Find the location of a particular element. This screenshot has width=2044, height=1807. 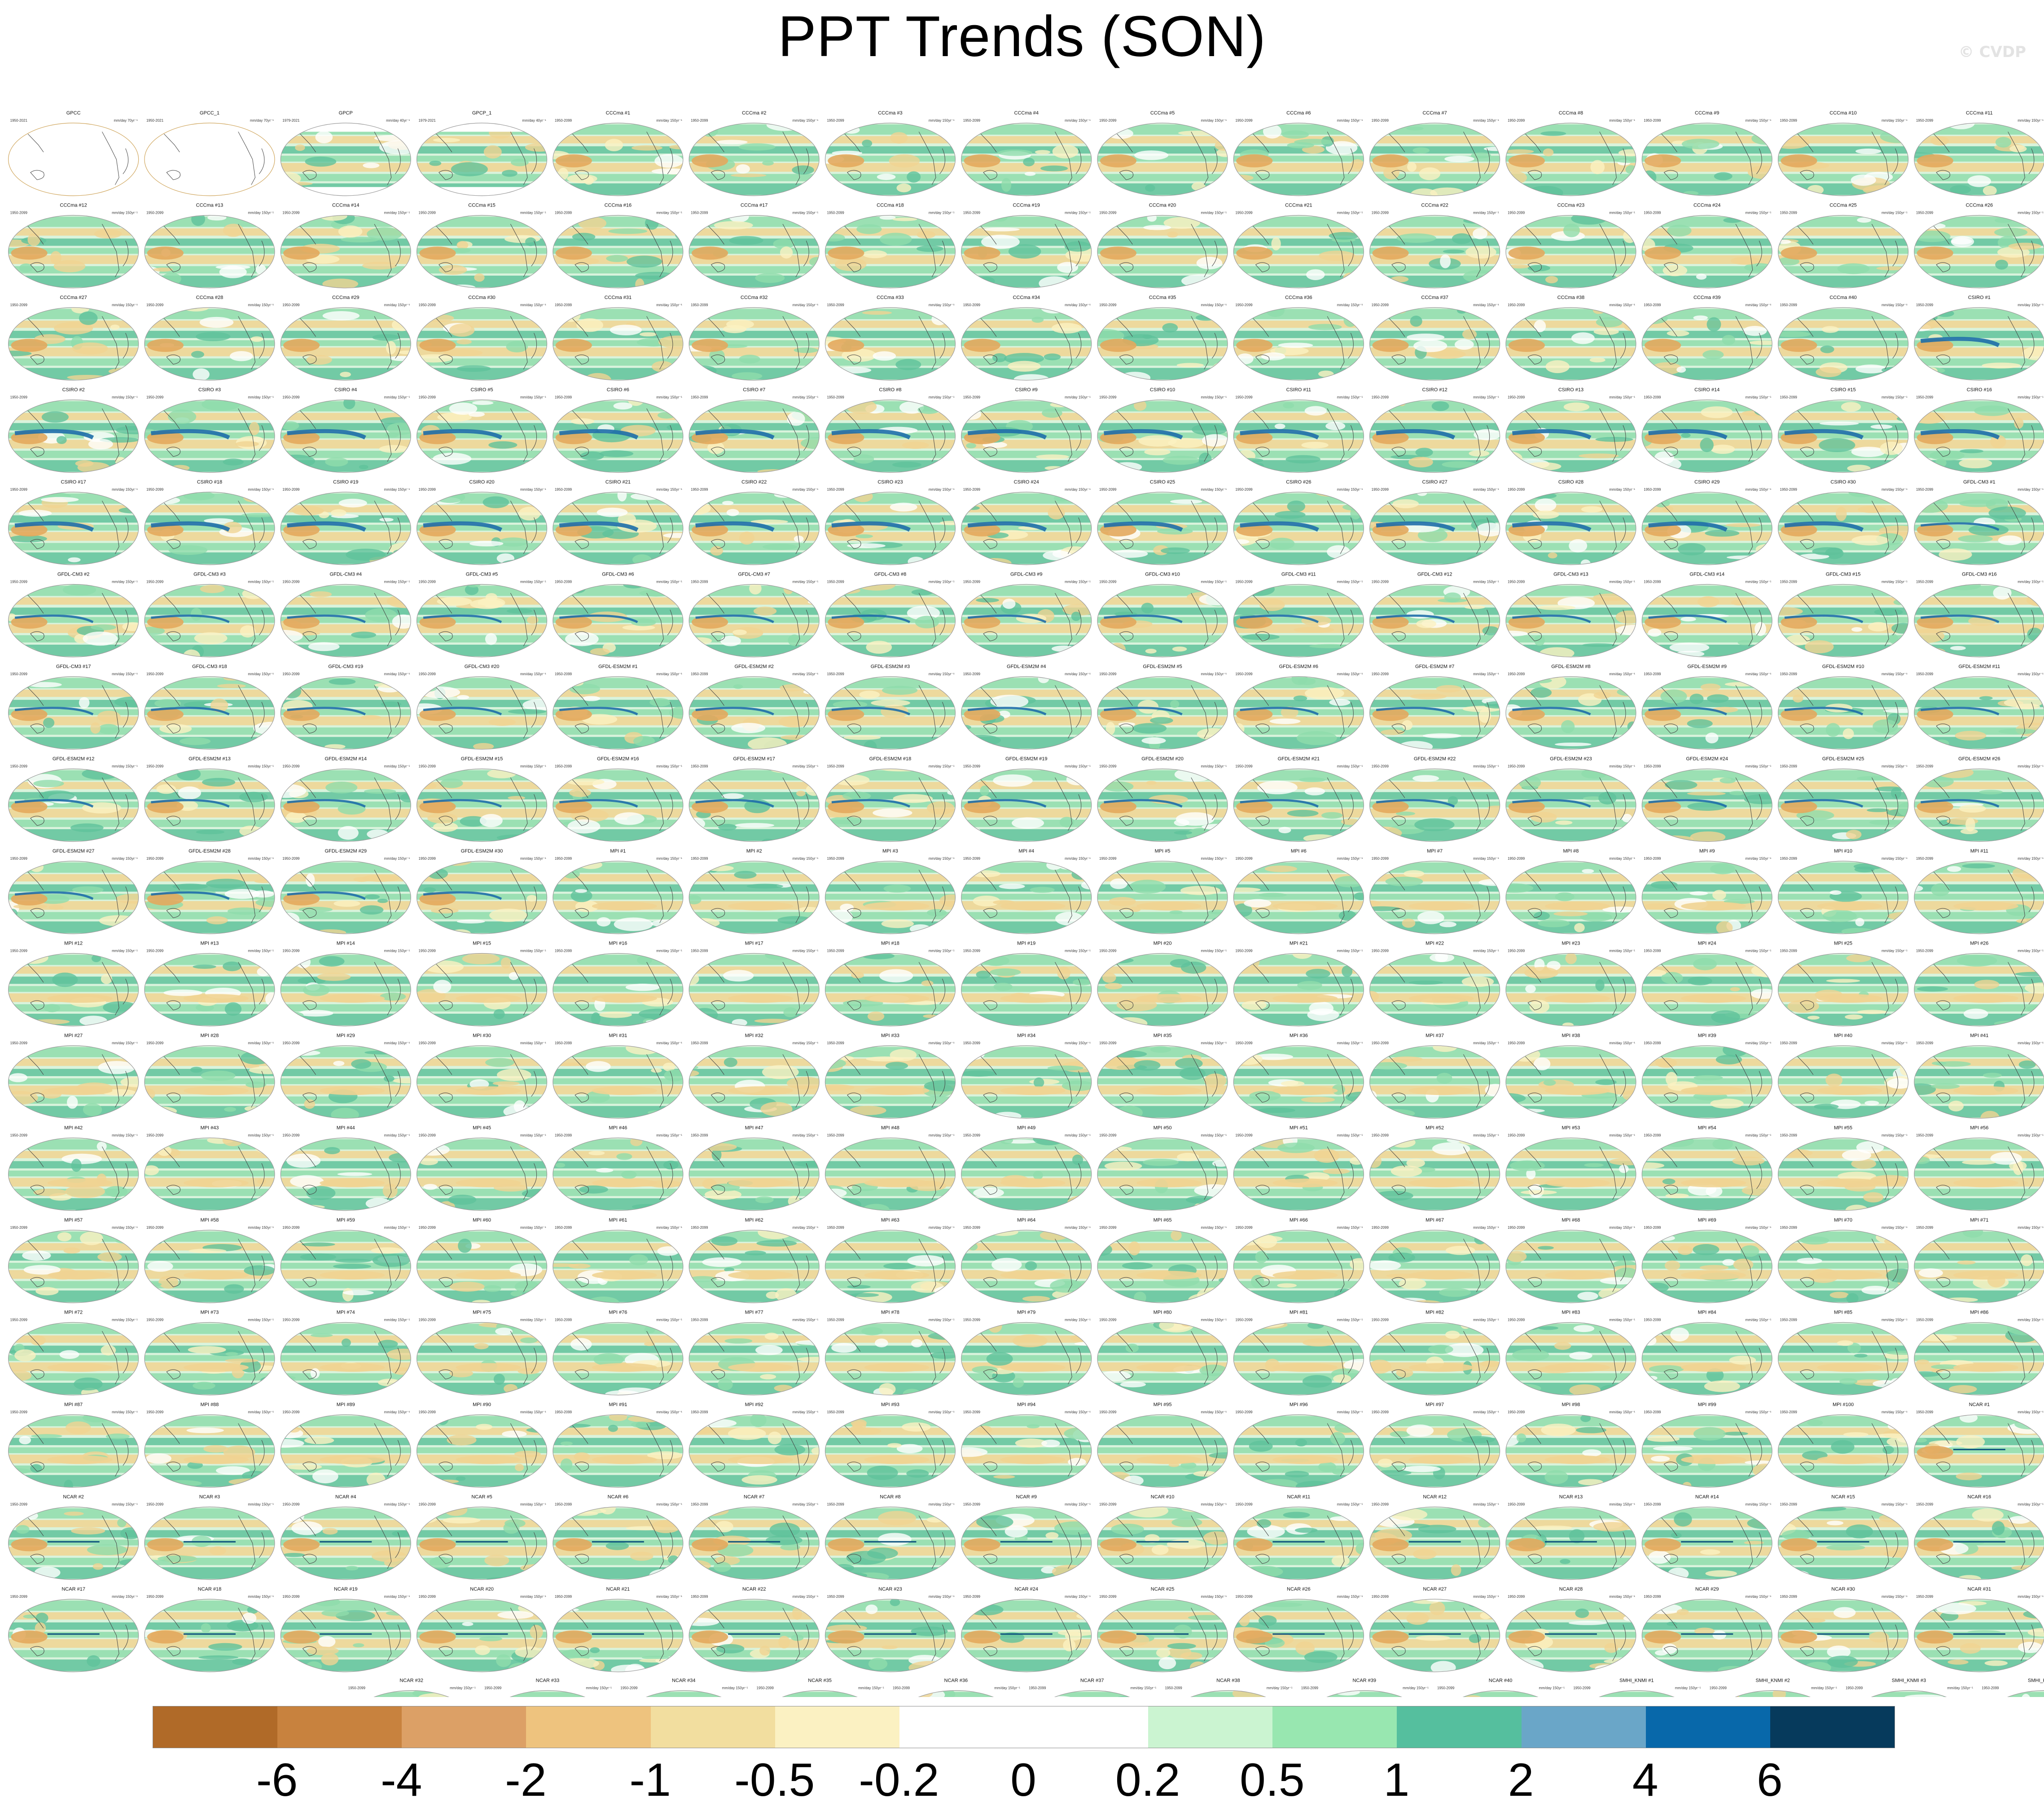

panel-title: CSIRO #9 is located at coordinates (1026, 390).